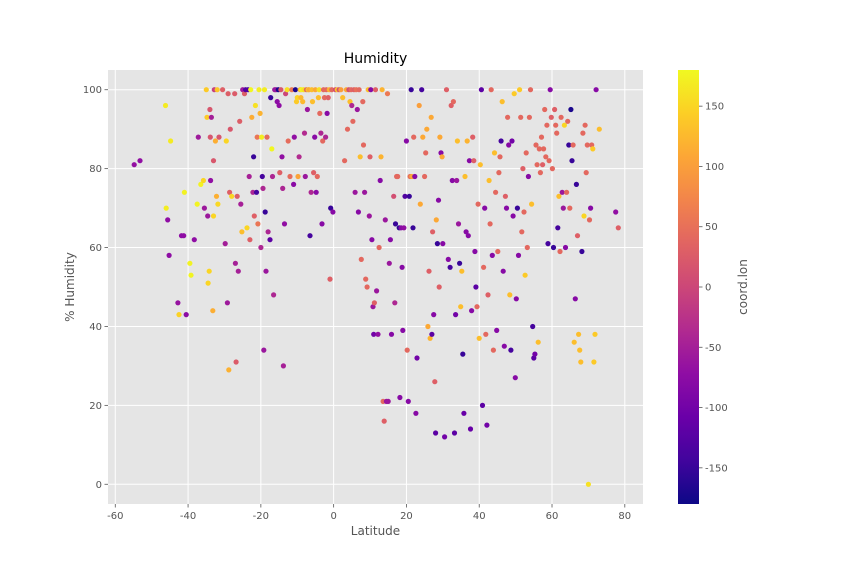 The width and height of the screenshot is (864, 576). What do you see at coordinates (406, 516) in the screenshot?
I see `x-tick-label: 20` at bounding box center [406, 516].